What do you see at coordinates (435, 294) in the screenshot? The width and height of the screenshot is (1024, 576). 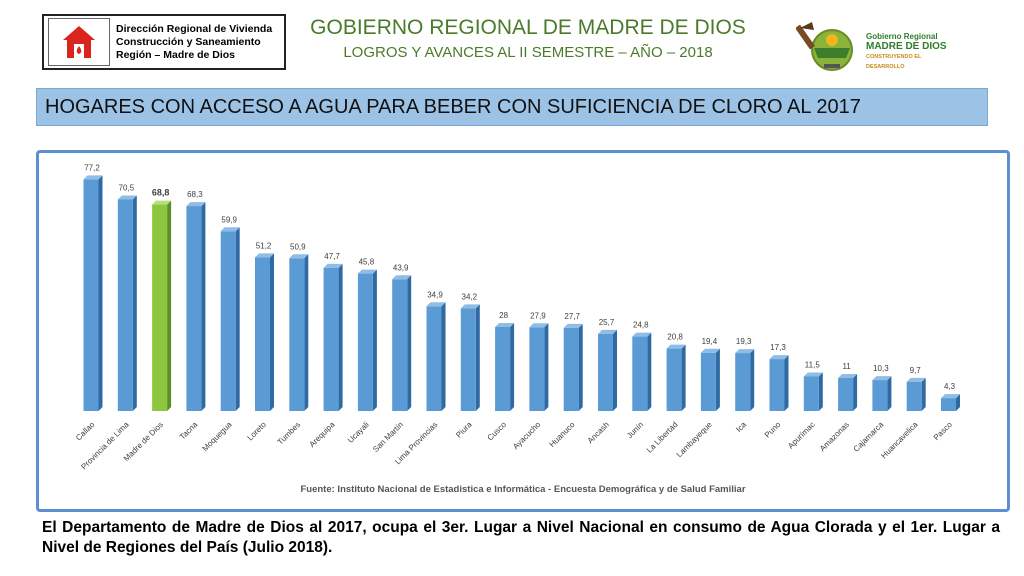 I see `data-label-10: 34,9` at bounding box center [435, 294].